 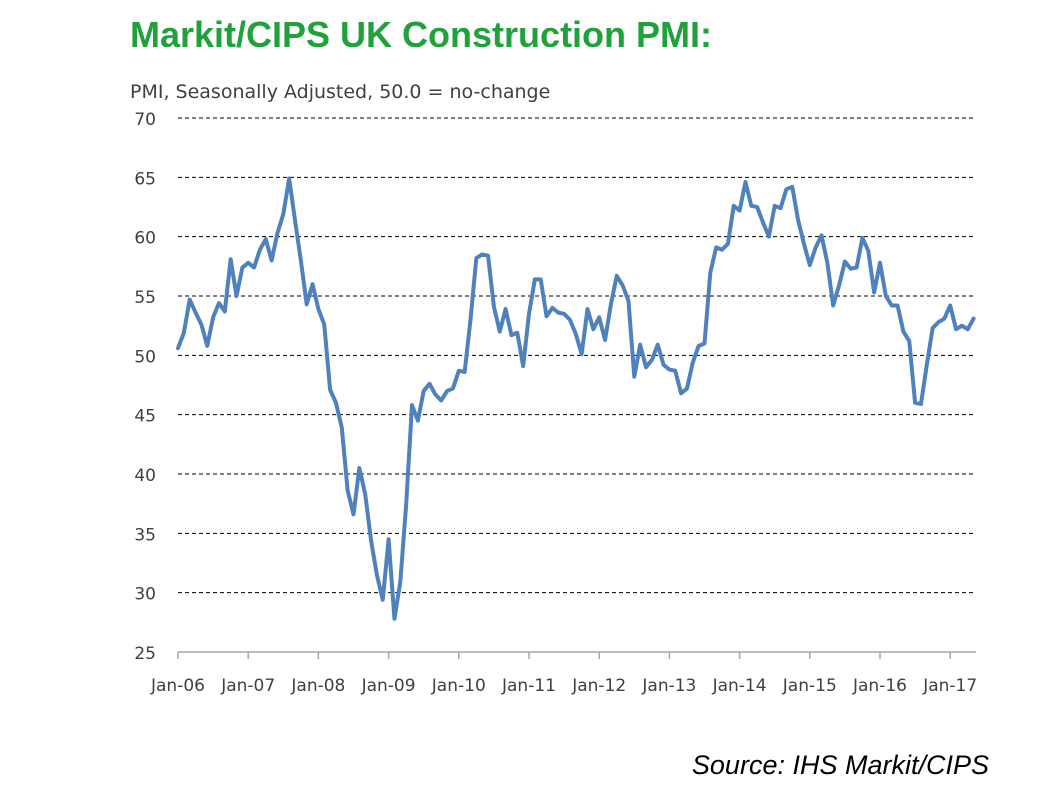 I want to click on y-tick-60: 60, so click(x=145, y=239).